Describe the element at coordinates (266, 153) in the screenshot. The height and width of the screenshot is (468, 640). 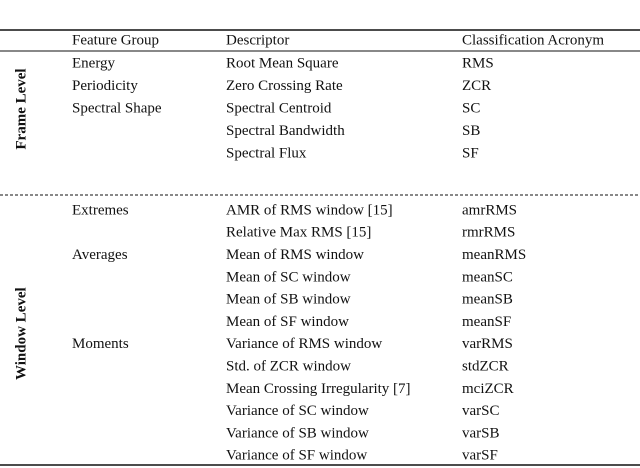
I see `descriptor: Spectral Flux` at that location.